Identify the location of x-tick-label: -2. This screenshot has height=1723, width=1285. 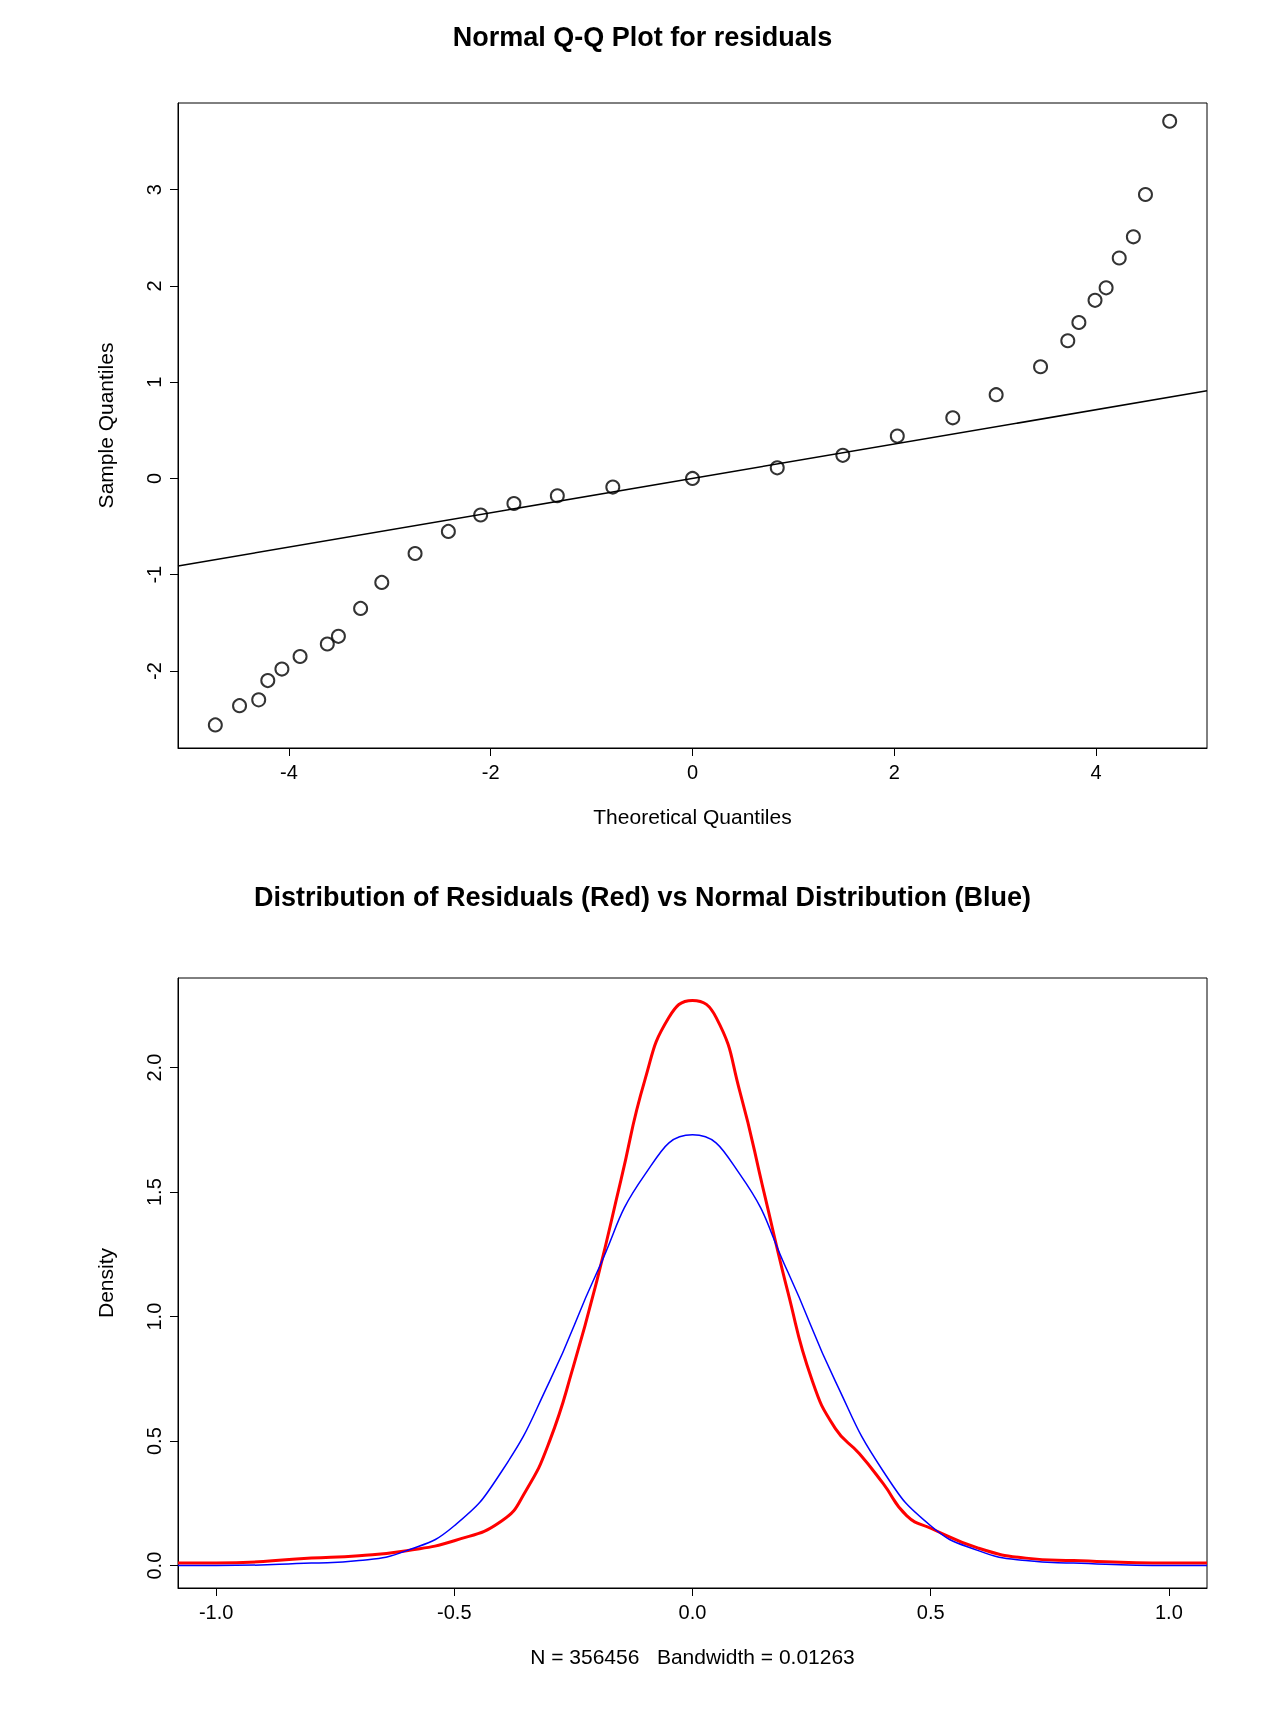
(490, 772).